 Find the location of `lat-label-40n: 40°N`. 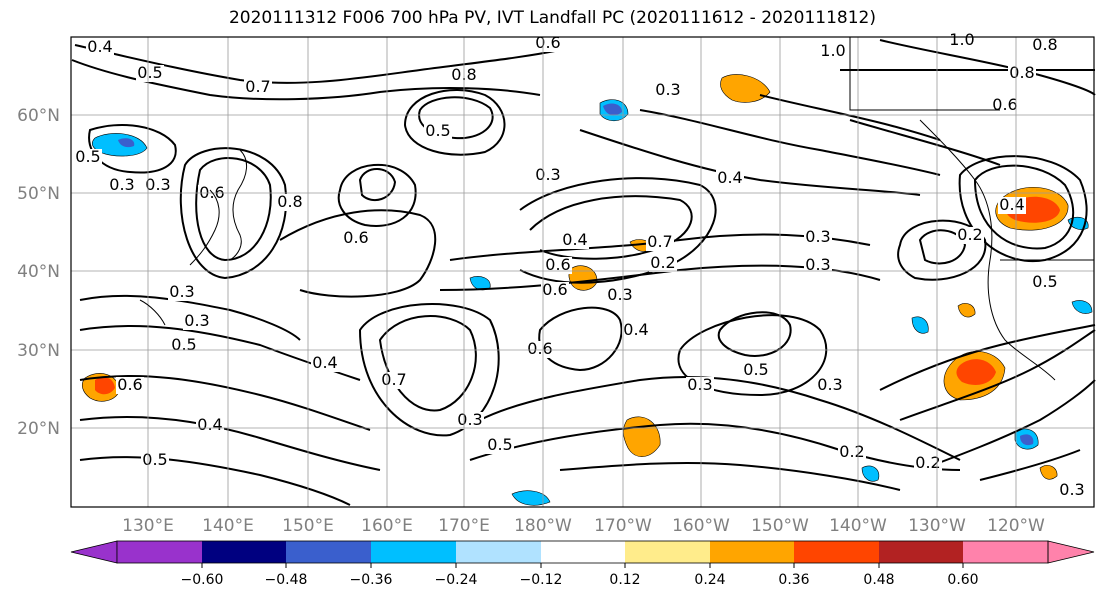

lat-label-40n: 40°N is located at coordinates (38, 272).